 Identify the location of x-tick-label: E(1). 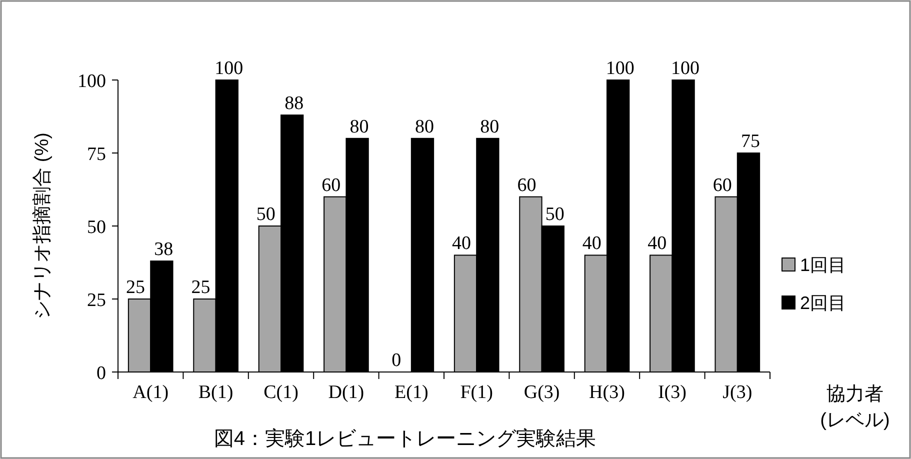
(411, 392).